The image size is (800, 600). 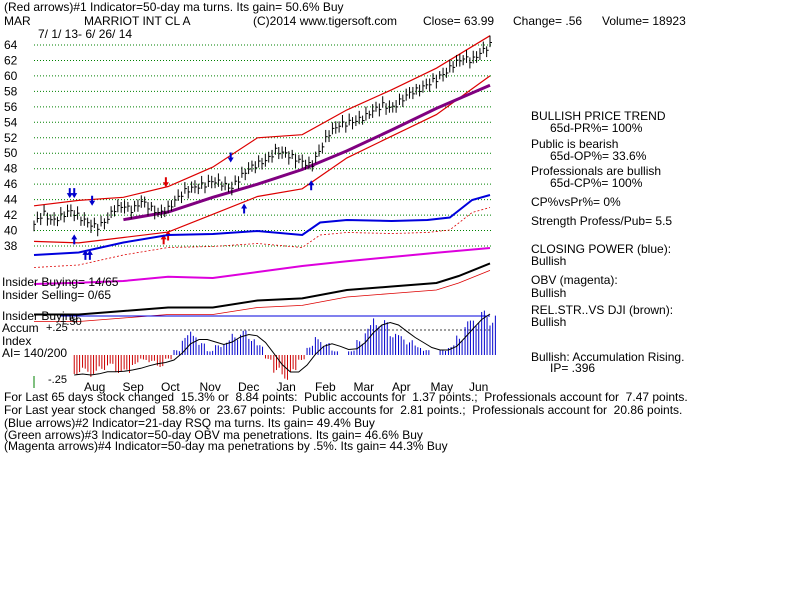 I want to click on ai-label: AI= 140/200, so click(x=35, y=353).